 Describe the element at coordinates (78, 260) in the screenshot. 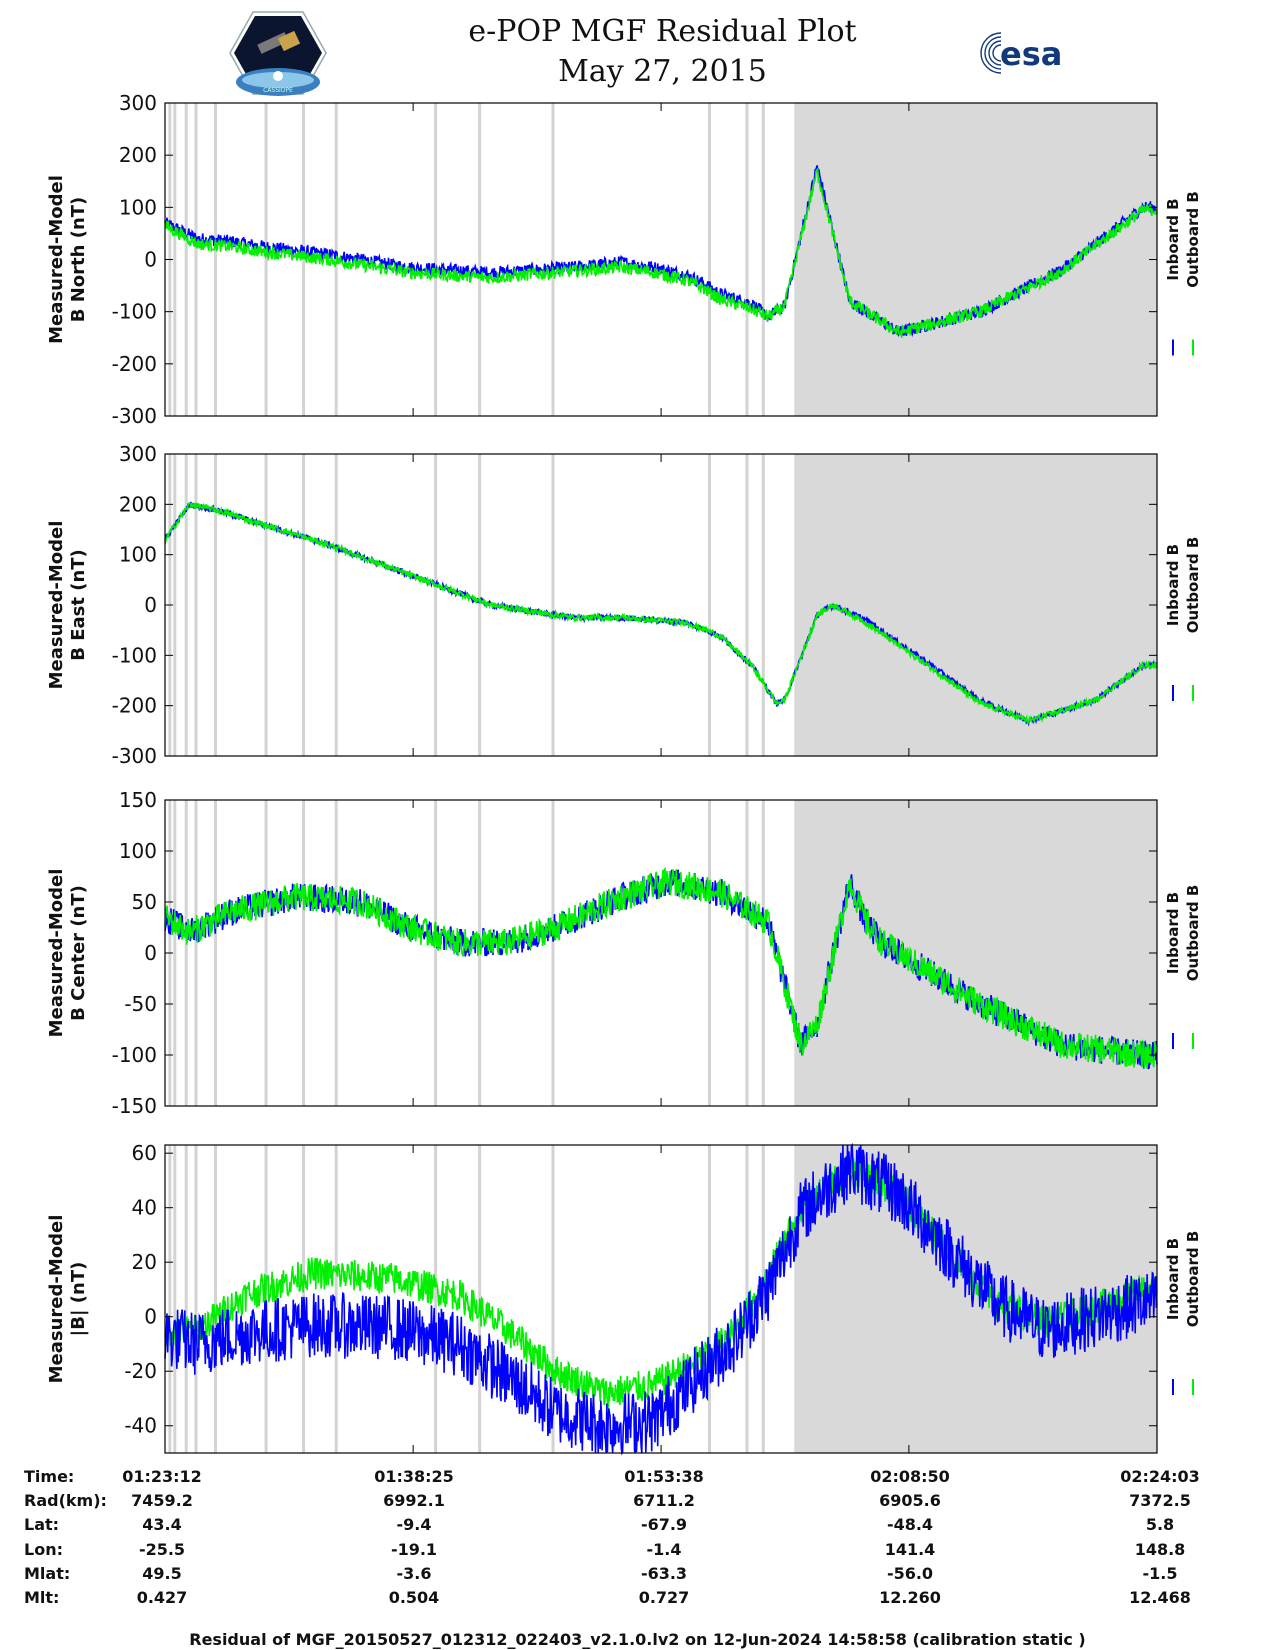

I see `y-axis-label-line2: B North (nT)` at that location.